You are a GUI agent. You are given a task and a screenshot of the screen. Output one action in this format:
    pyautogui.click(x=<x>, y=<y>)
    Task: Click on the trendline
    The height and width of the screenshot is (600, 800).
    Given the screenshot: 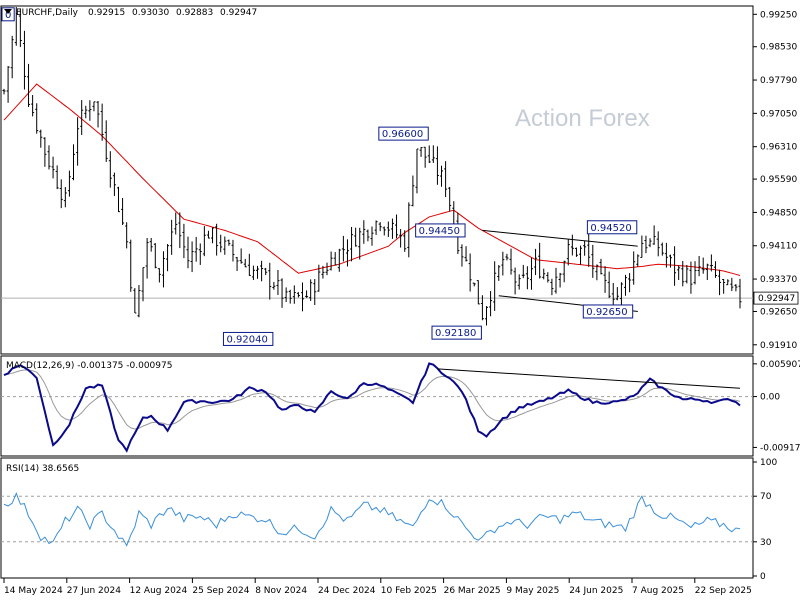 What is the action you would take?
    pyautogui.click(x=560, y=238)
    